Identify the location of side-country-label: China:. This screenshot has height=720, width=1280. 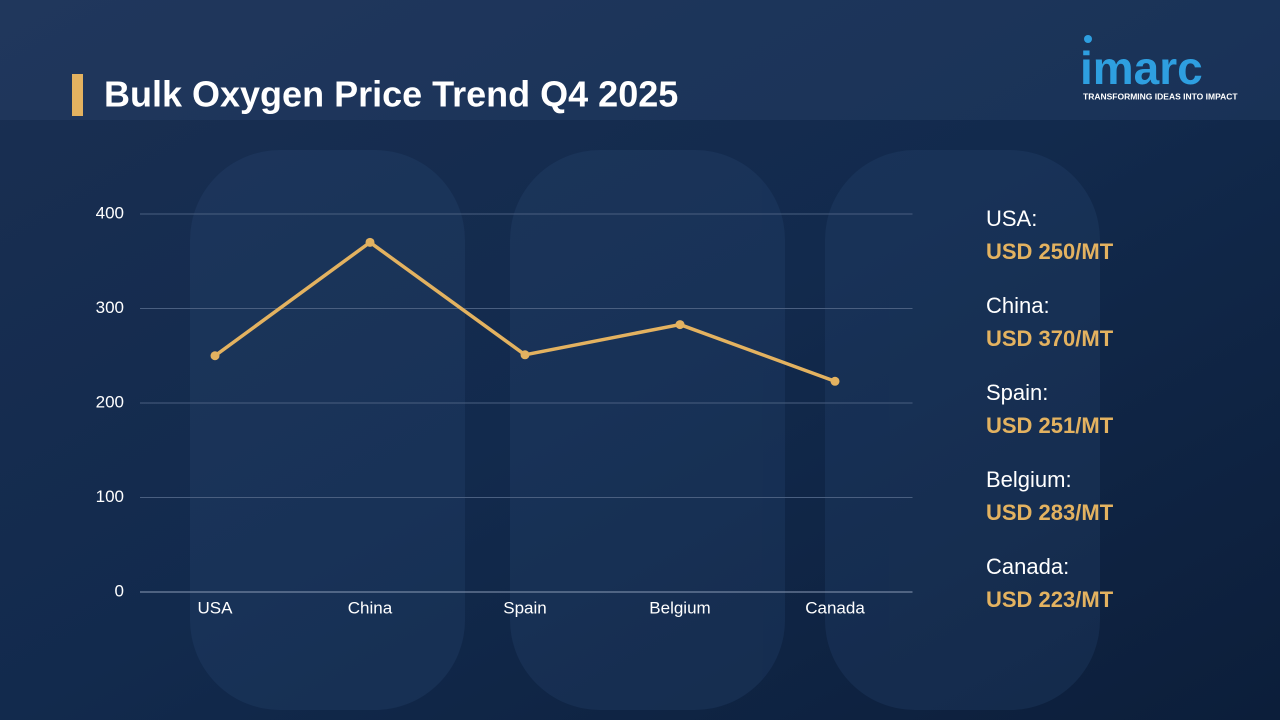
(1018, 305).